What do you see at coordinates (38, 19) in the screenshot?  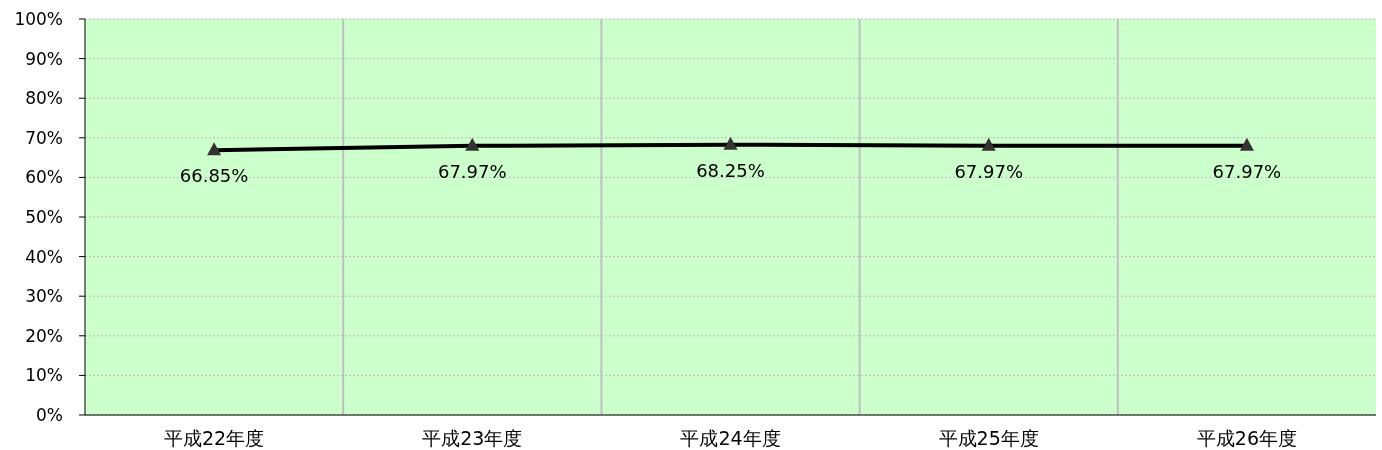 I see `y-tick-label: 100%` at bounding box center [38, 19].